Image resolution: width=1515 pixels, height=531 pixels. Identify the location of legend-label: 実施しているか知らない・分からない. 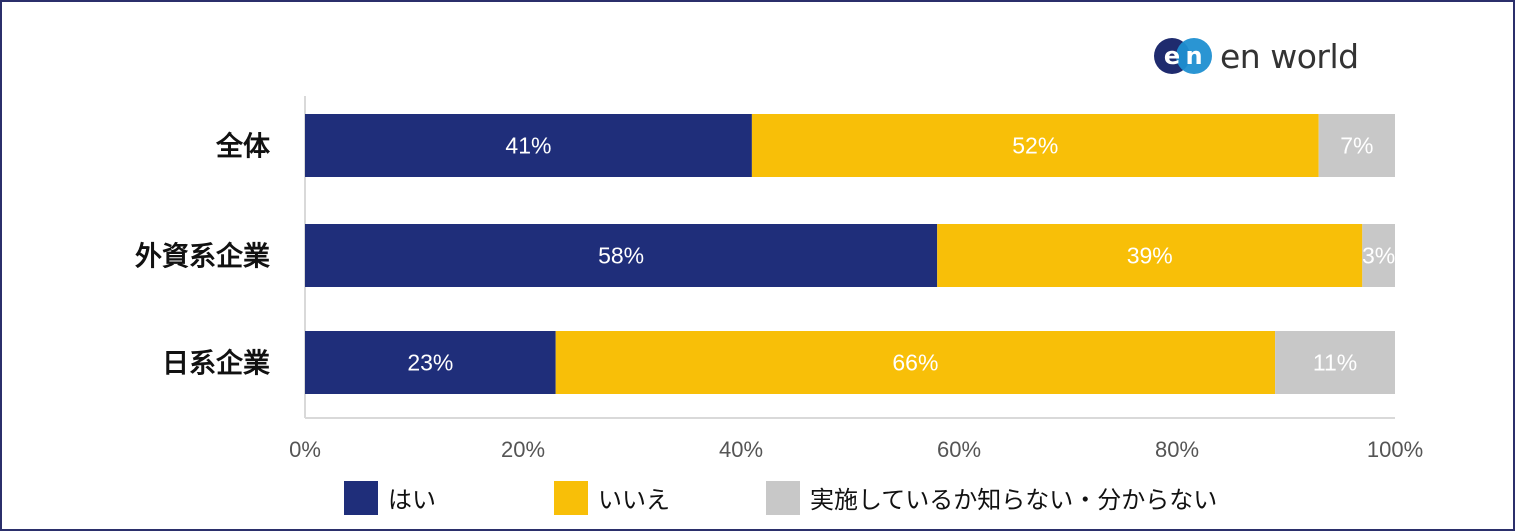
(1014, 500).